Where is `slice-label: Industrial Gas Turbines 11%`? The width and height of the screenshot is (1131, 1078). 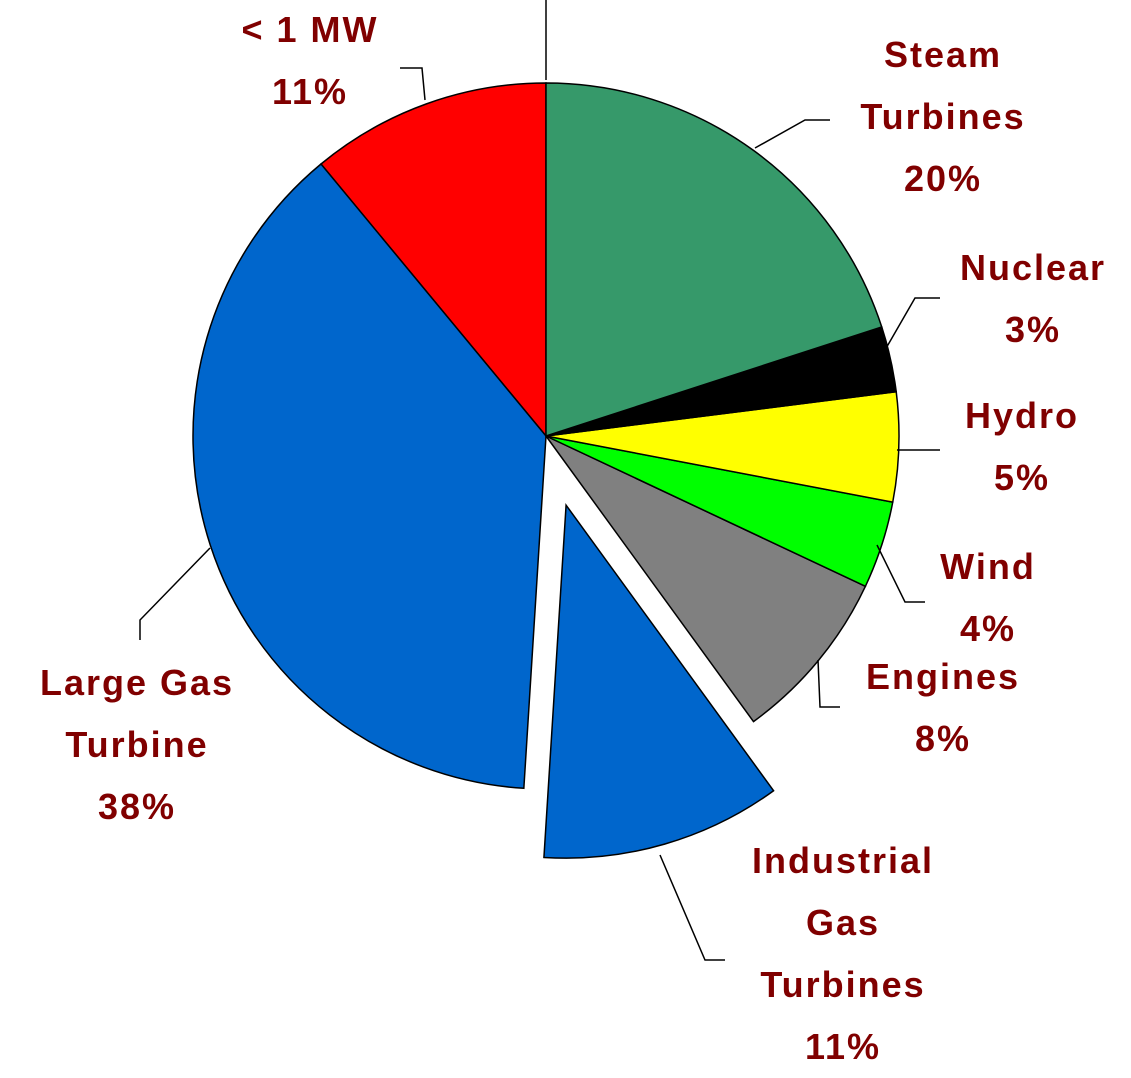 slice-label: Industrial Gas Turbines 11% is located at coordinates (843, 954).